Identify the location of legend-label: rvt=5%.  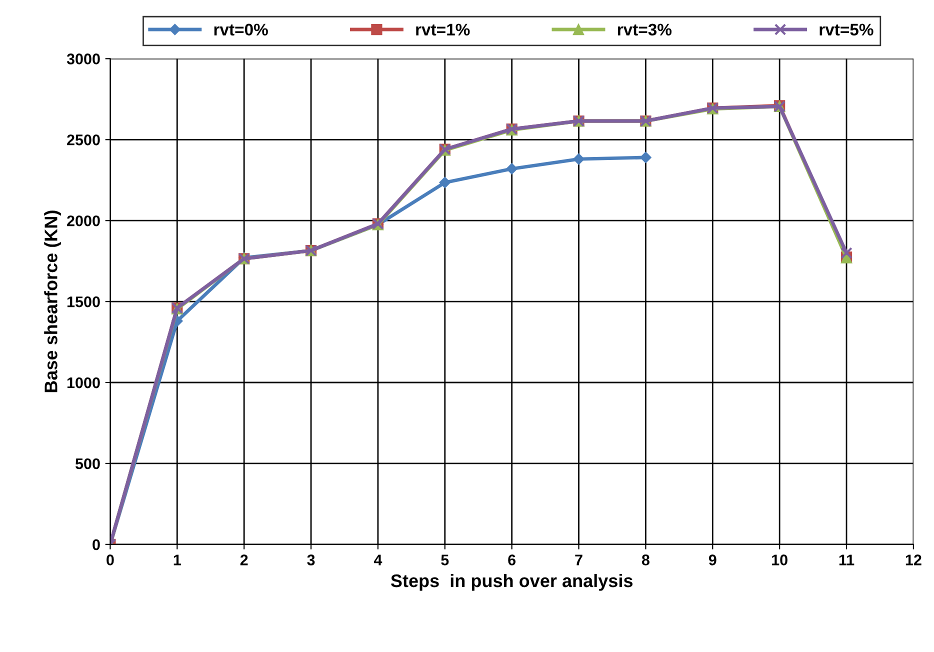
(847, 30).